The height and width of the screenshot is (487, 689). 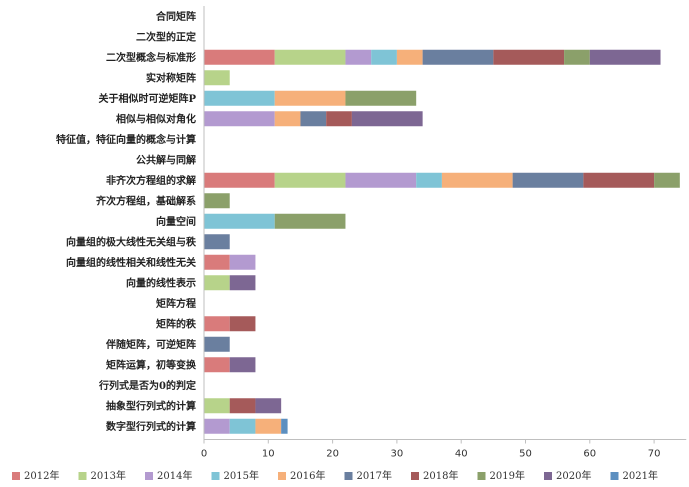 What do you see at coordinates (161, 282) in the screenshot?
I see `category-label: 向量的线性表示` at bounding box center [161, 282].